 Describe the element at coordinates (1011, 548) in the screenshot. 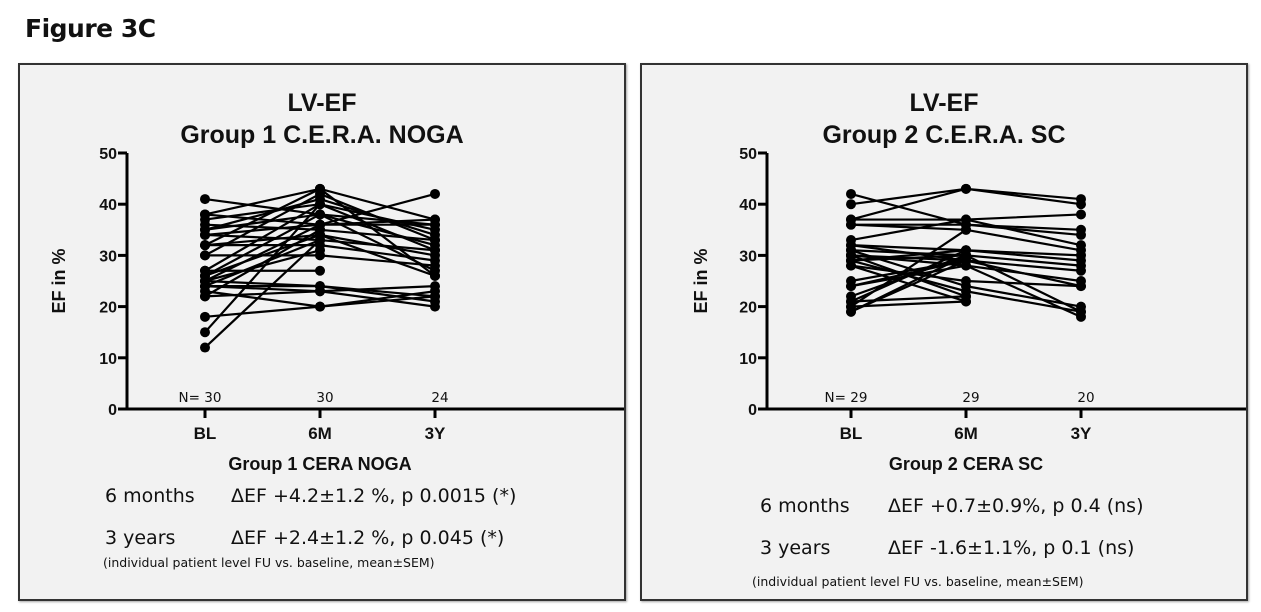

I see `stats-value: ΔEF -1.6±1.1%, p 0.1 (ns)` at that location.